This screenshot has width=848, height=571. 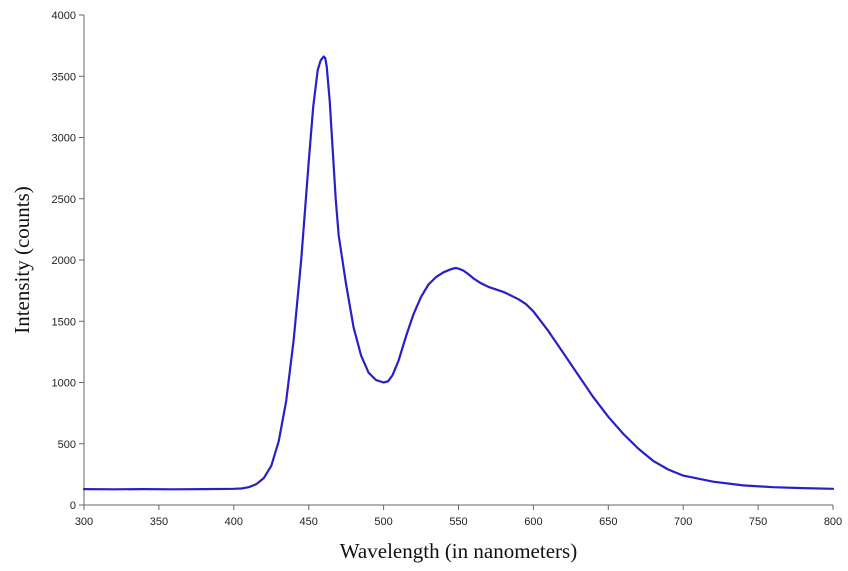 What do you see at coordinates (309, 522) in the screenshot?
I see `x-tick-label: 450` at bounding box center [309, 522].